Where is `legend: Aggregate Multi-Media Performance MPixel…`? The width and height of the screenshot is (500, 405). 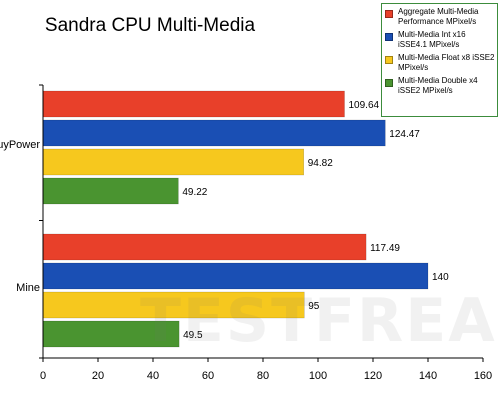 legend: Aggregate Multi-Media Performance MPixel… is located at coordinates (439, 60).